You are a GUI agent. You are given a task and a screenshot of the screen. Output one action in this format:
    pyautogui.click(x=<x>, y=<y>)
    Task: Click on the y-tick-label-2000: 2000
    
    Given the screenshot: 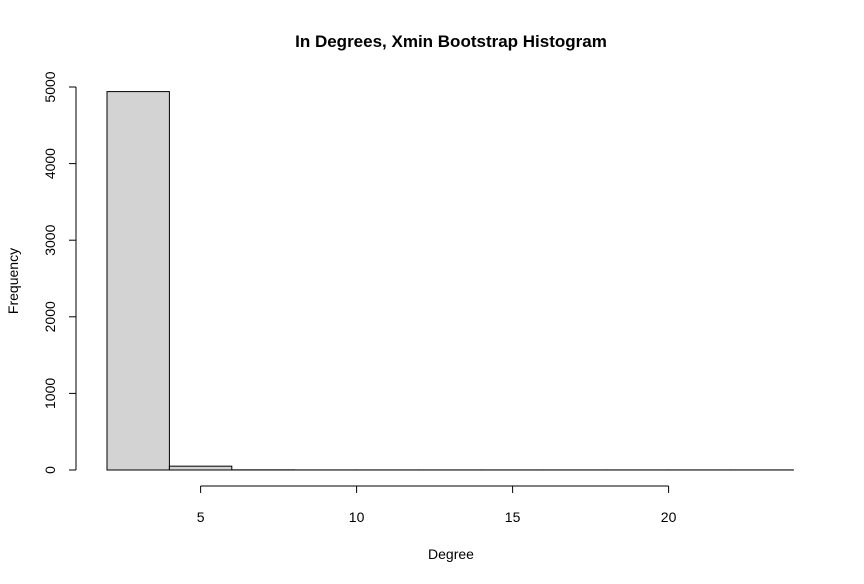 What is the action you would take?
    pyautogui.click(x=50, y=316)
    